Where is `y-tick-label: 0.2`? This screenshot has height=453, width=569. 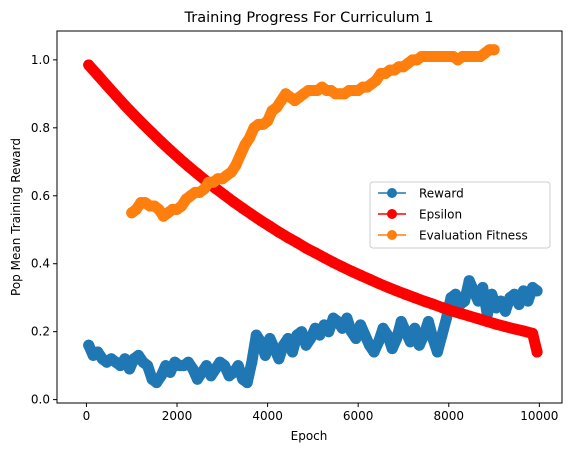 y-tick-label: 0.2 is located at coordinates (40, 332).